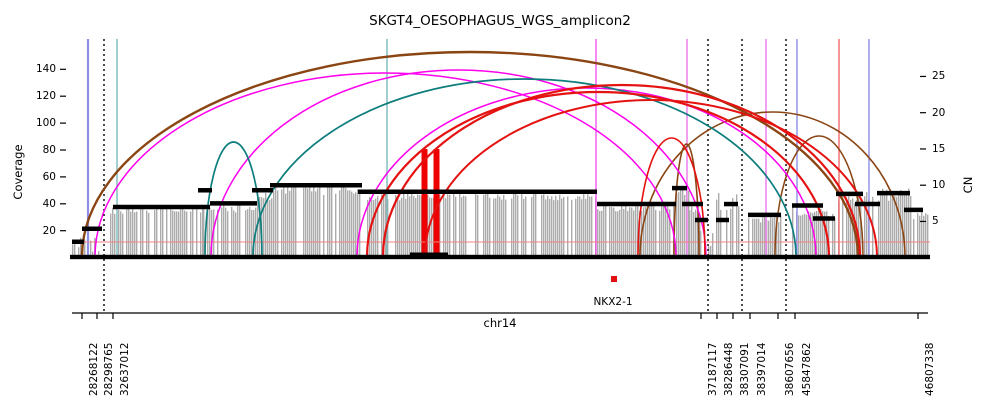 Image resolution: width=1000 pixels, height=416 pixels. What do you see at coordinates (939, 148) in the screenshot?
I see `cn-tick-label: 15` at bounding box center [939, 148].